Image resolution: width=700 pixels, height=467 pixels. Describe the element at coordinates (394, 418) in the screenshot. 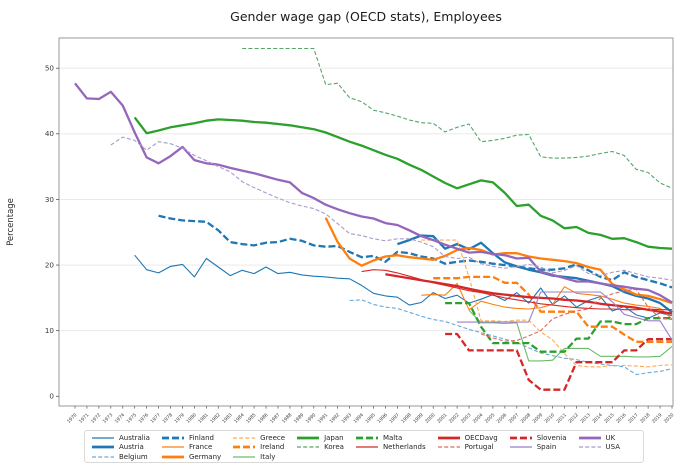

I see `x-tick-label: 1997` at that location.